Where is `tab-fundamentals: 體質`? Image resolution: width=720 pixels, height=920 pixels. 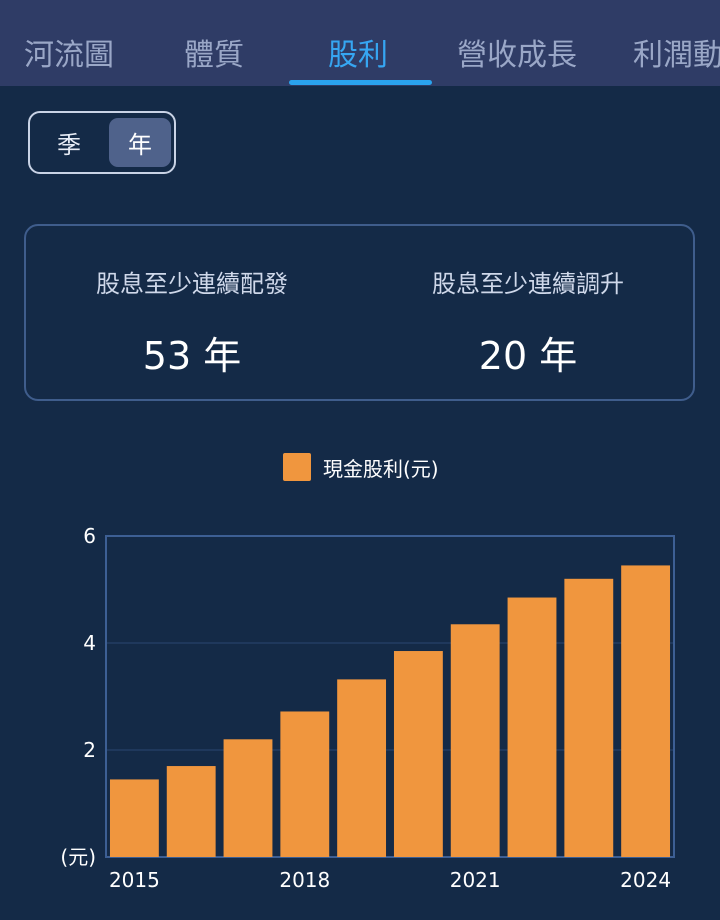
tab-fundamentals: 體質 is located at coordinates (214, 55).